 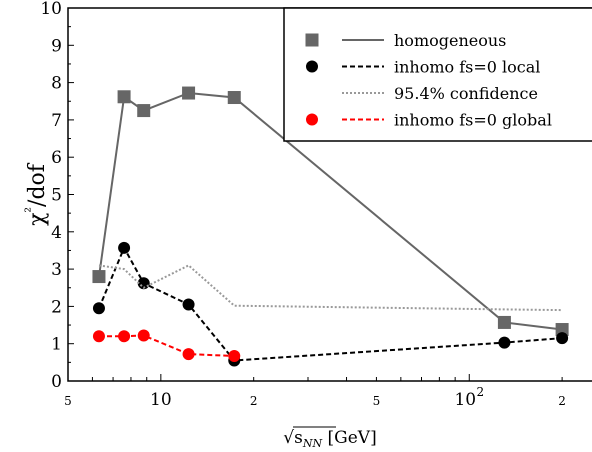 What do you see at coordinates (56, 158) in the screenshot?
I see `y-tick-label: 6` at bounding box center [56, 158].